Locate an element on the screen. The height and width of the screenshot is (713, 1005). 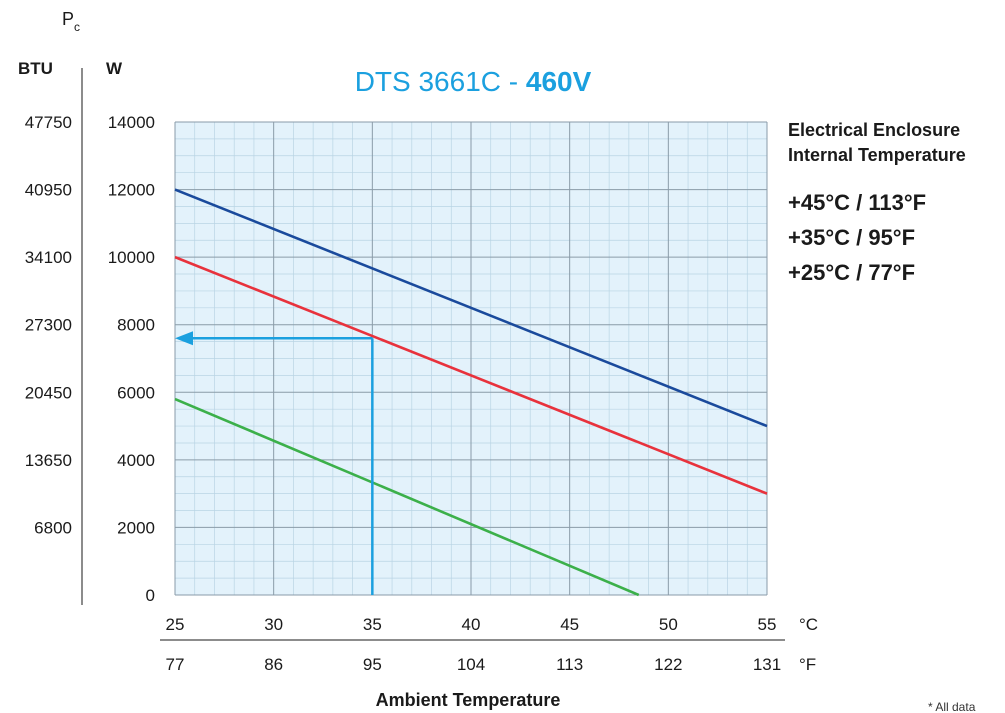
x-ticks: 25 77 30 86 35 95 40 104 45 113 50 122 55 131 is located at coordinates (474, 644).